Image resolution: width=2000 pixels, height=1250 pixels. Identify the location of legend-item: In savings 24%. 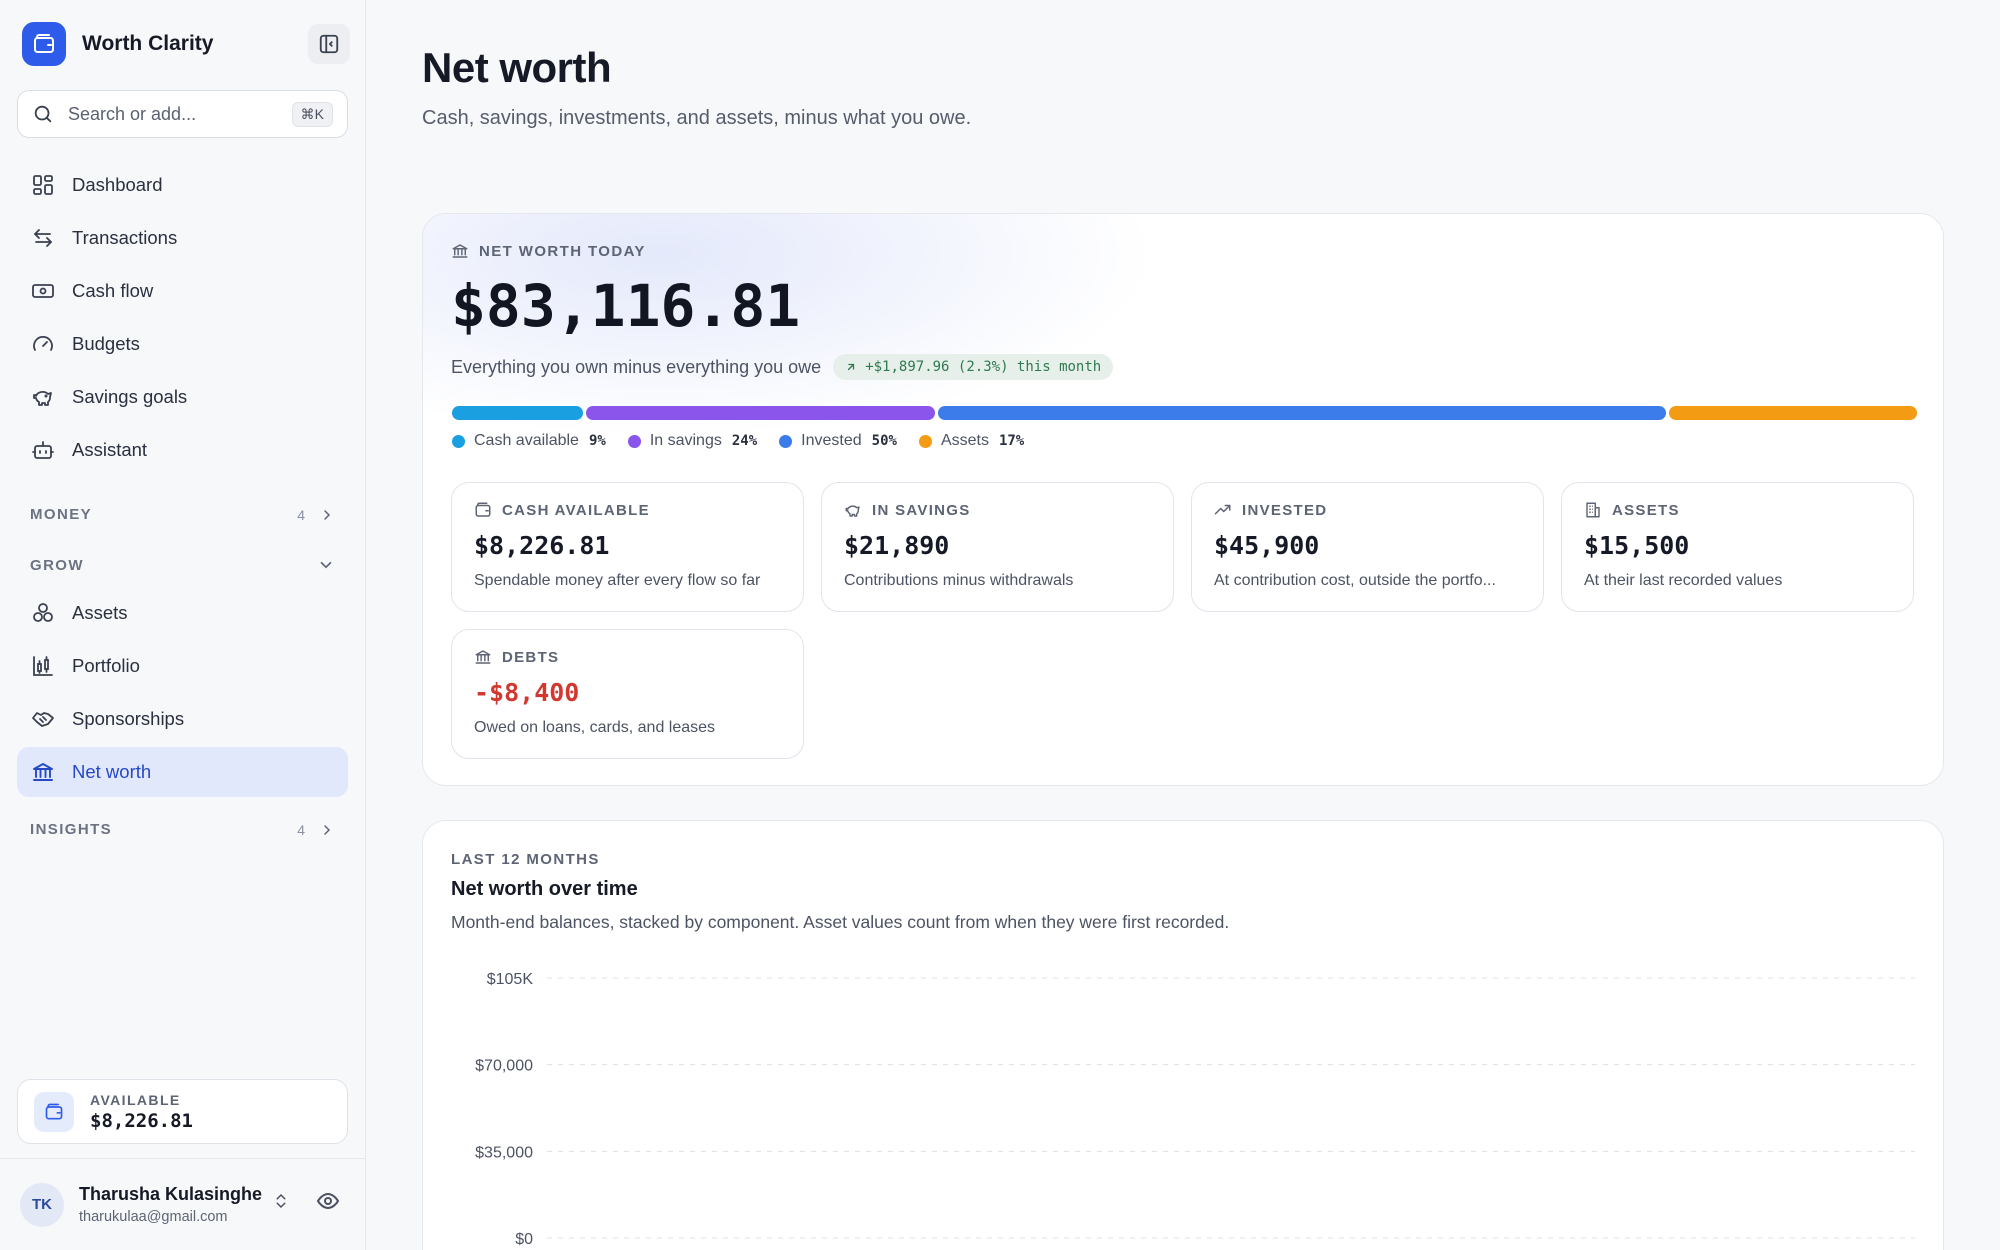
(692, 441).